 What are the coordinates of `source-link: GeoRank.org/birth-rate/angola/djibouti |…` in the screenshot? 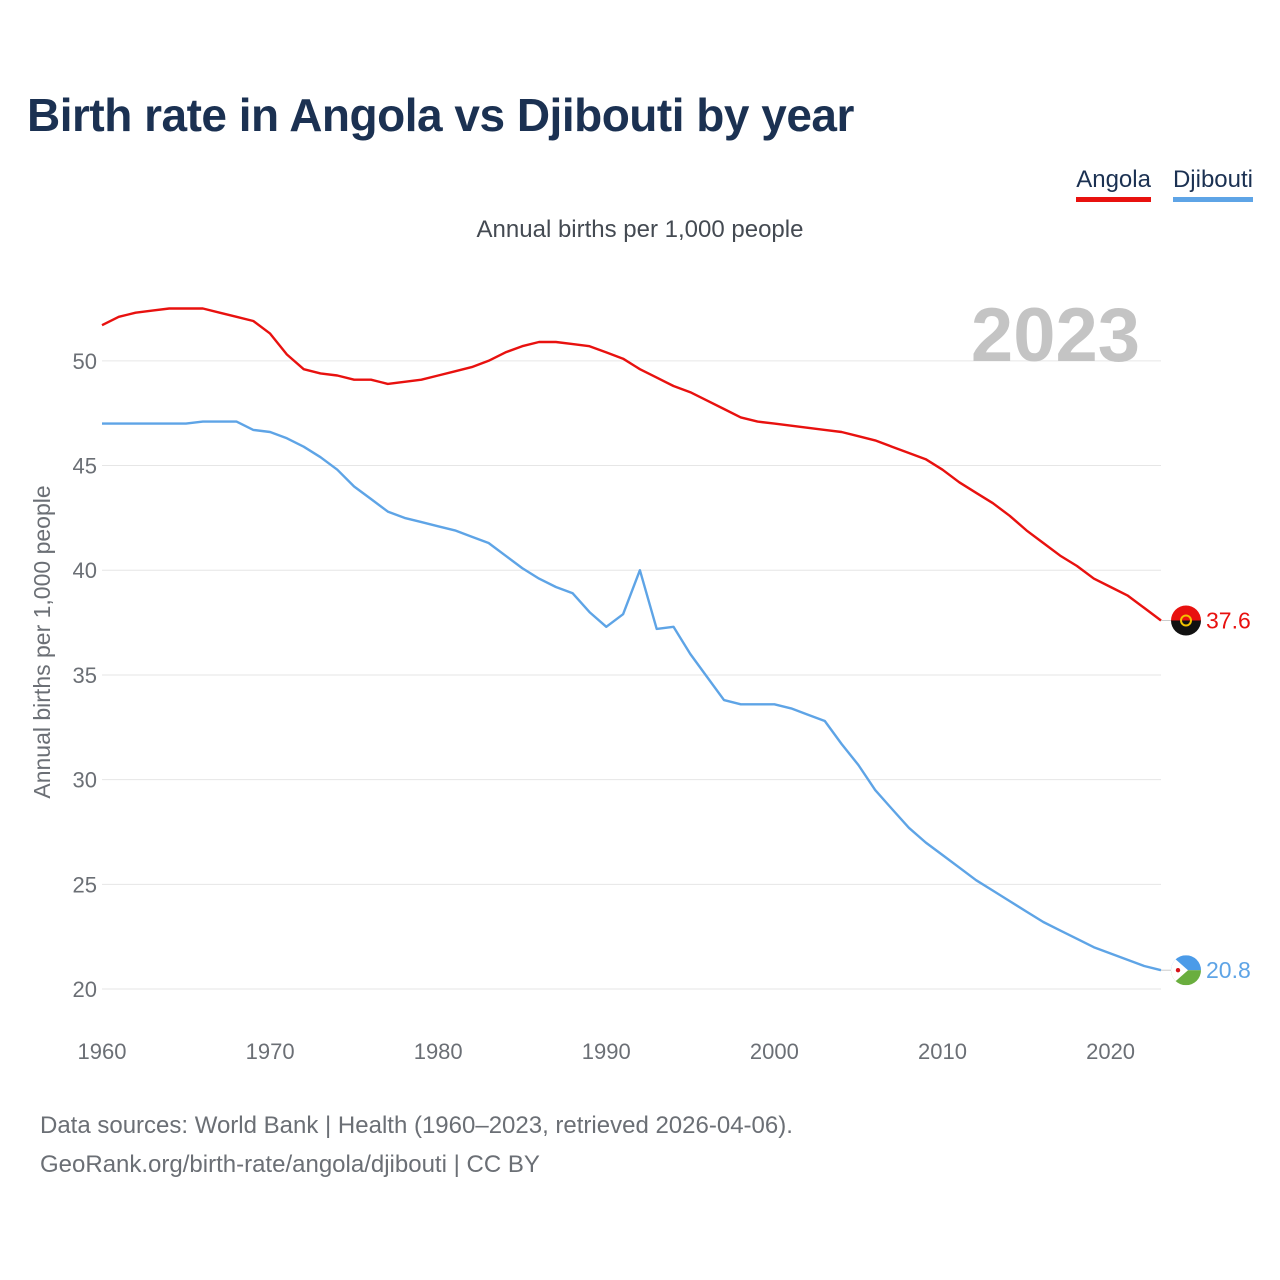 It's located at (290, 1164).